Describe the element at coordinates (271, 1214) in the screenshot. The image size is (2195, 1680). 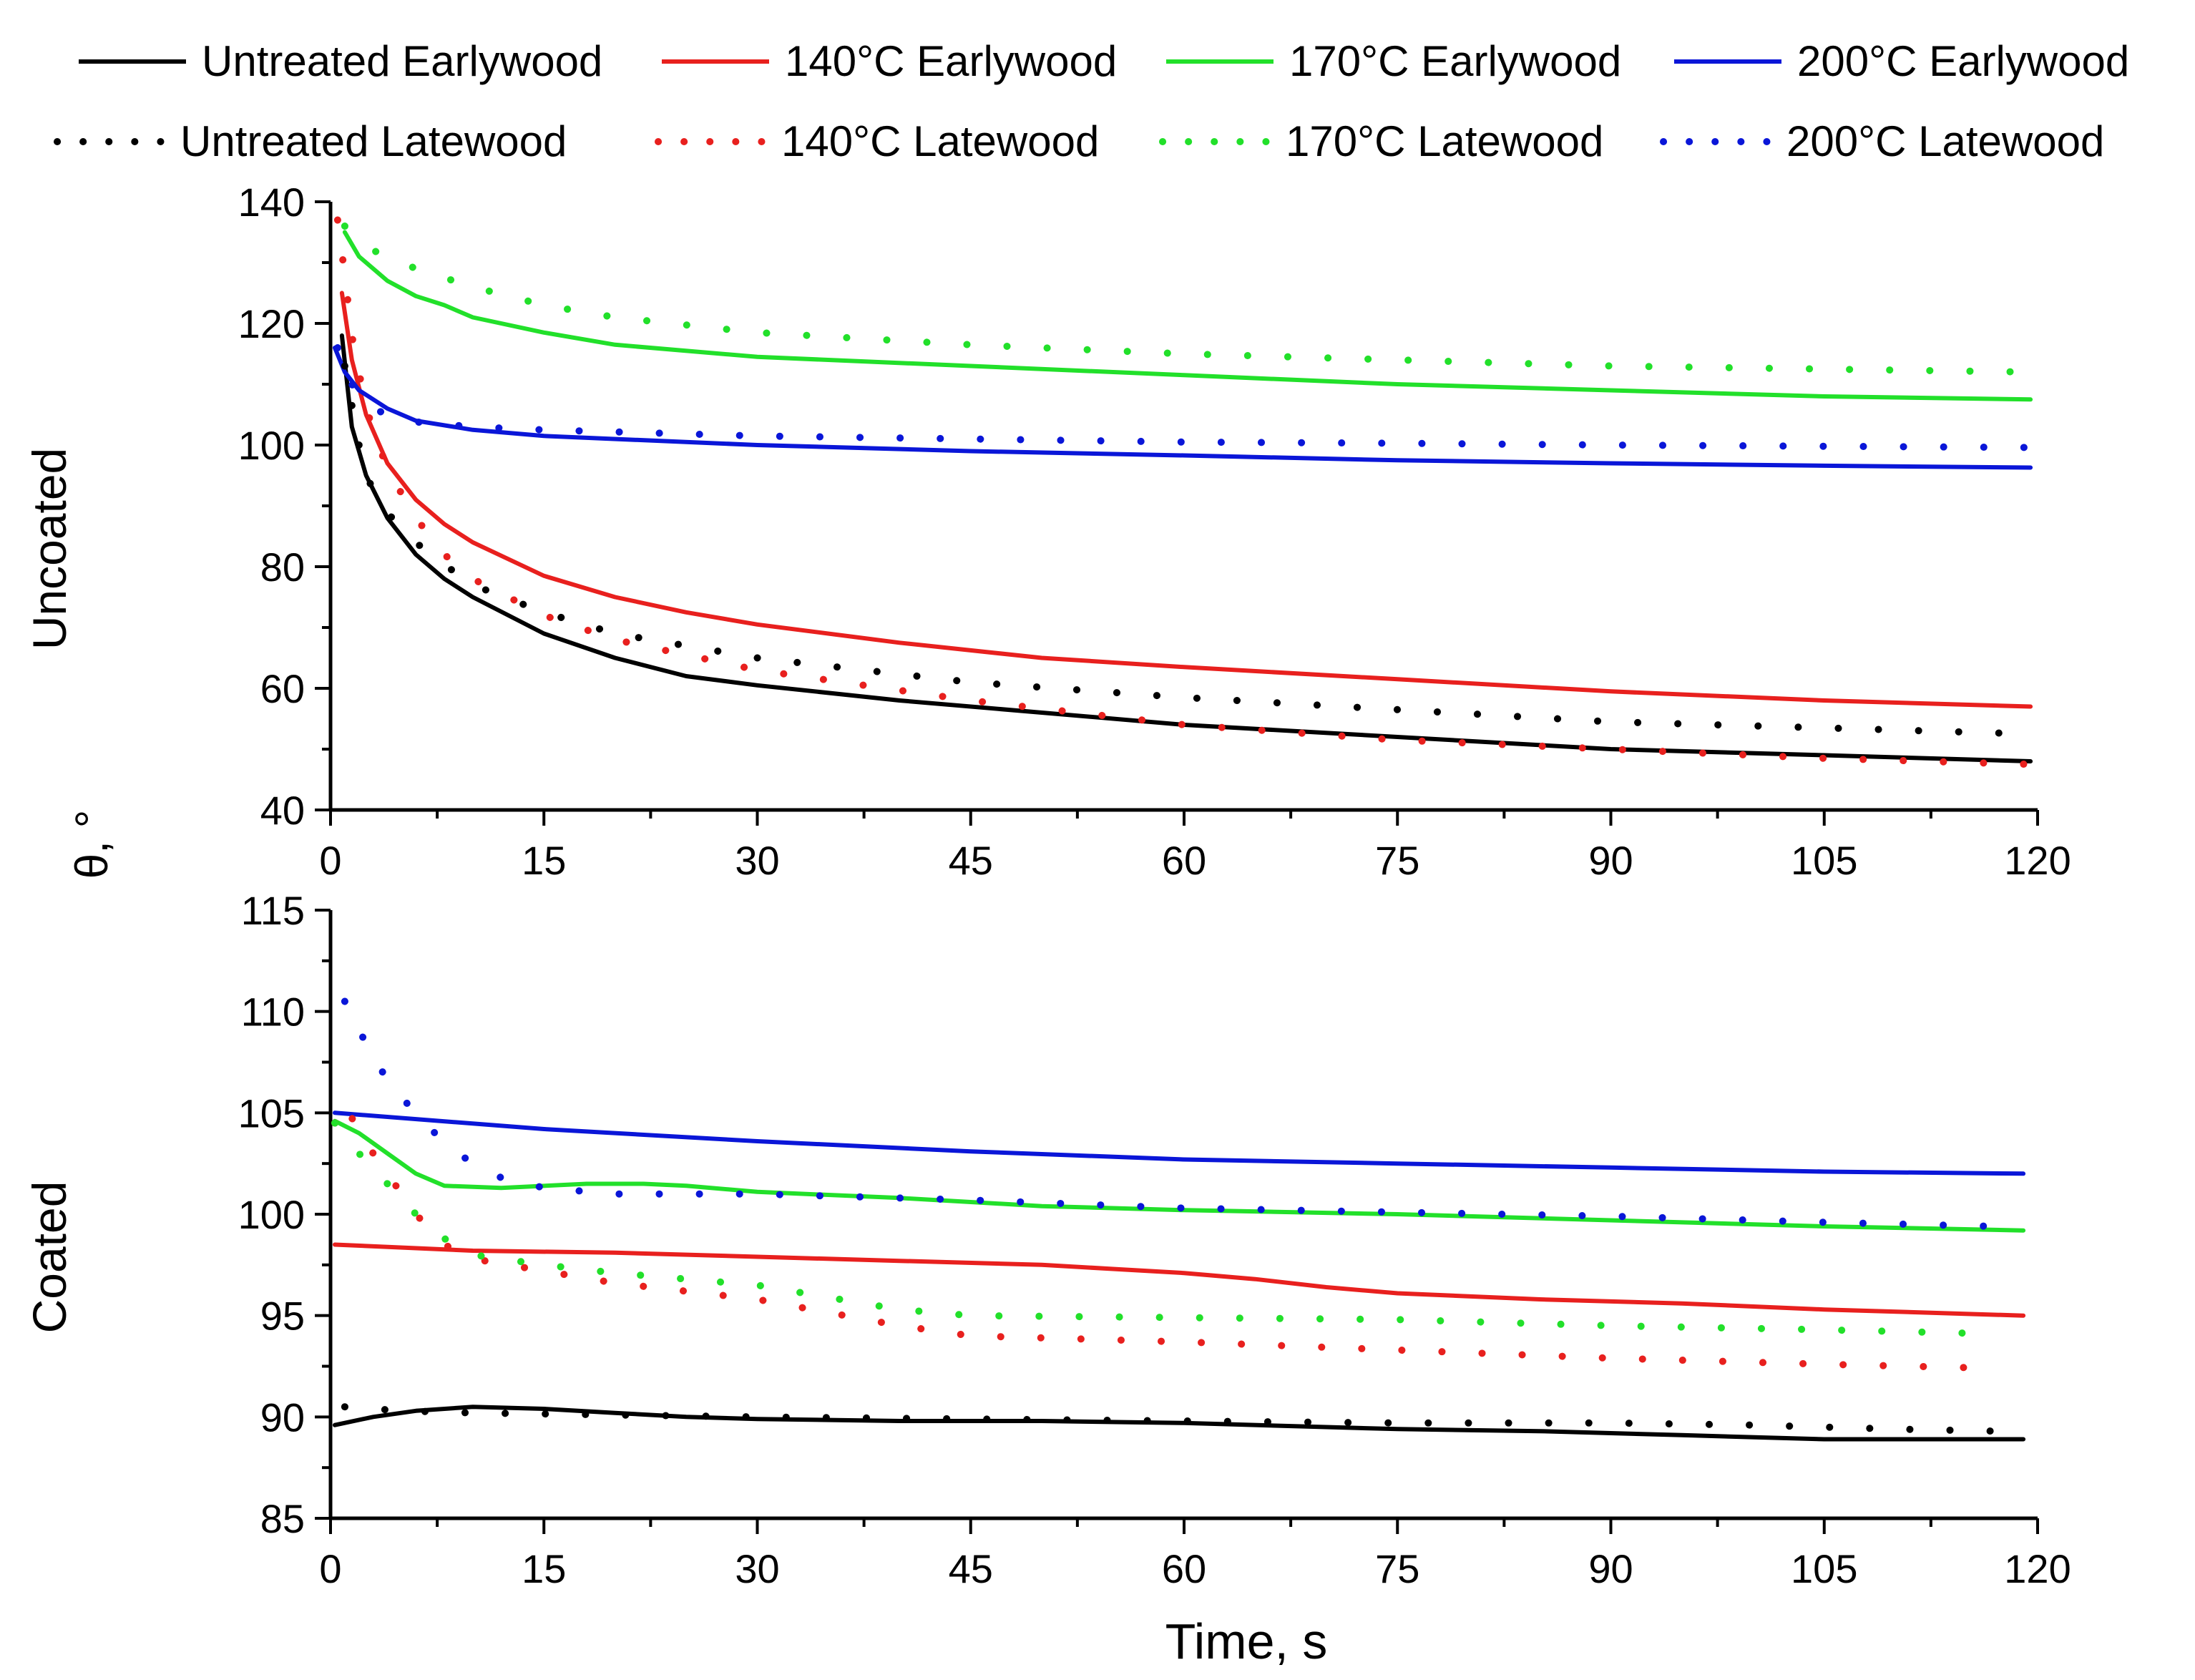
I see `bottom-y-tick-label: 100` at that location.